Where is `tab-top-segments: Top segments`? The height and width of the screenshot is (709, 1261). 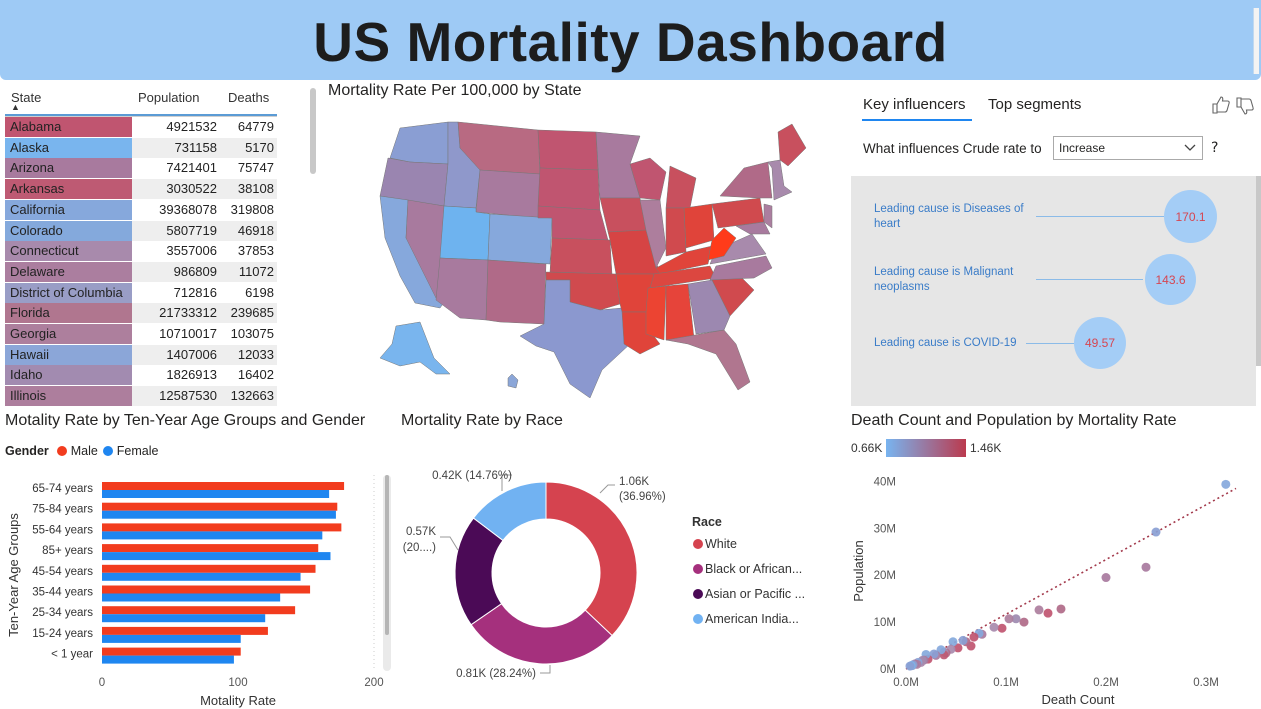 tab-top-segments: Top segments is located at coordinates (1035, 104).